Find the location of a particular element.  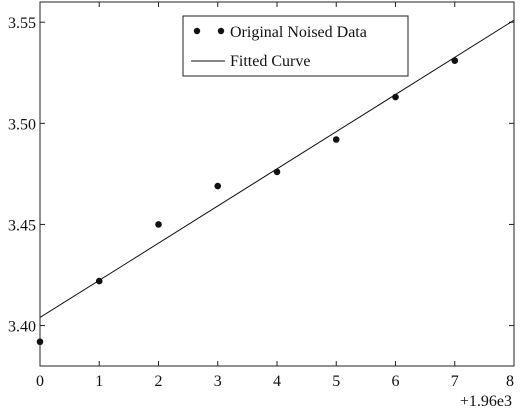

y-tick-label: 3.40 is located at coordinates (22, 327).